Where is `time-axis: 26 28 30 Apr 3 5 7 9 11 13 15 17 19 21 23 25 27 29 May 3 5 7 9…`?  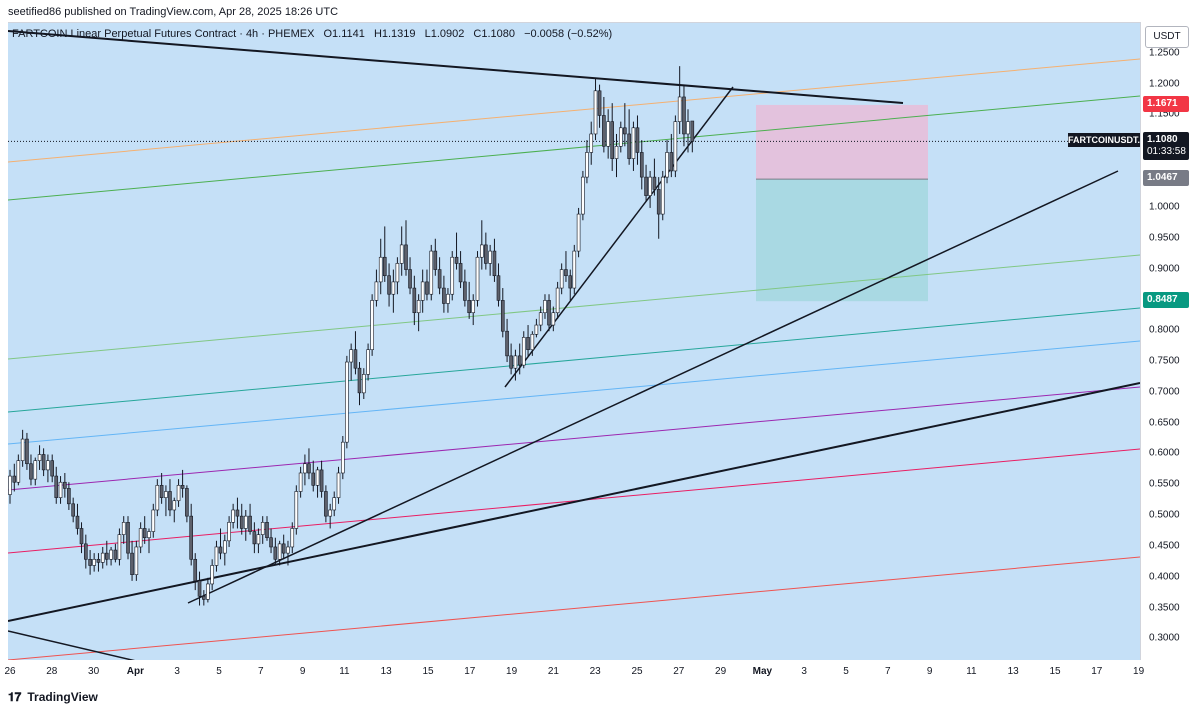 time-axis: 26 28 30 Apr 3 5 7 9 11 13 15 17 19 21 23 25 27 29 May 3 5 7 9… is located at coordinates (574, 671).